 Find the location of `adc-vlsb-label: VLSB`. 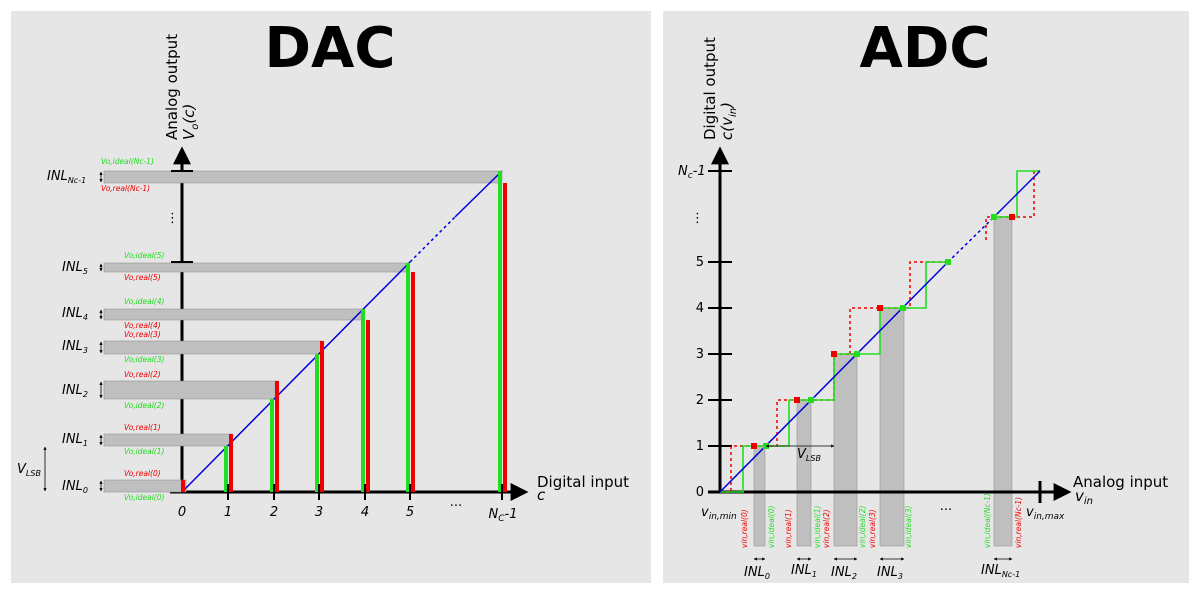

adc-vlsb-label: VLSB is located at coordinates (809, 455).